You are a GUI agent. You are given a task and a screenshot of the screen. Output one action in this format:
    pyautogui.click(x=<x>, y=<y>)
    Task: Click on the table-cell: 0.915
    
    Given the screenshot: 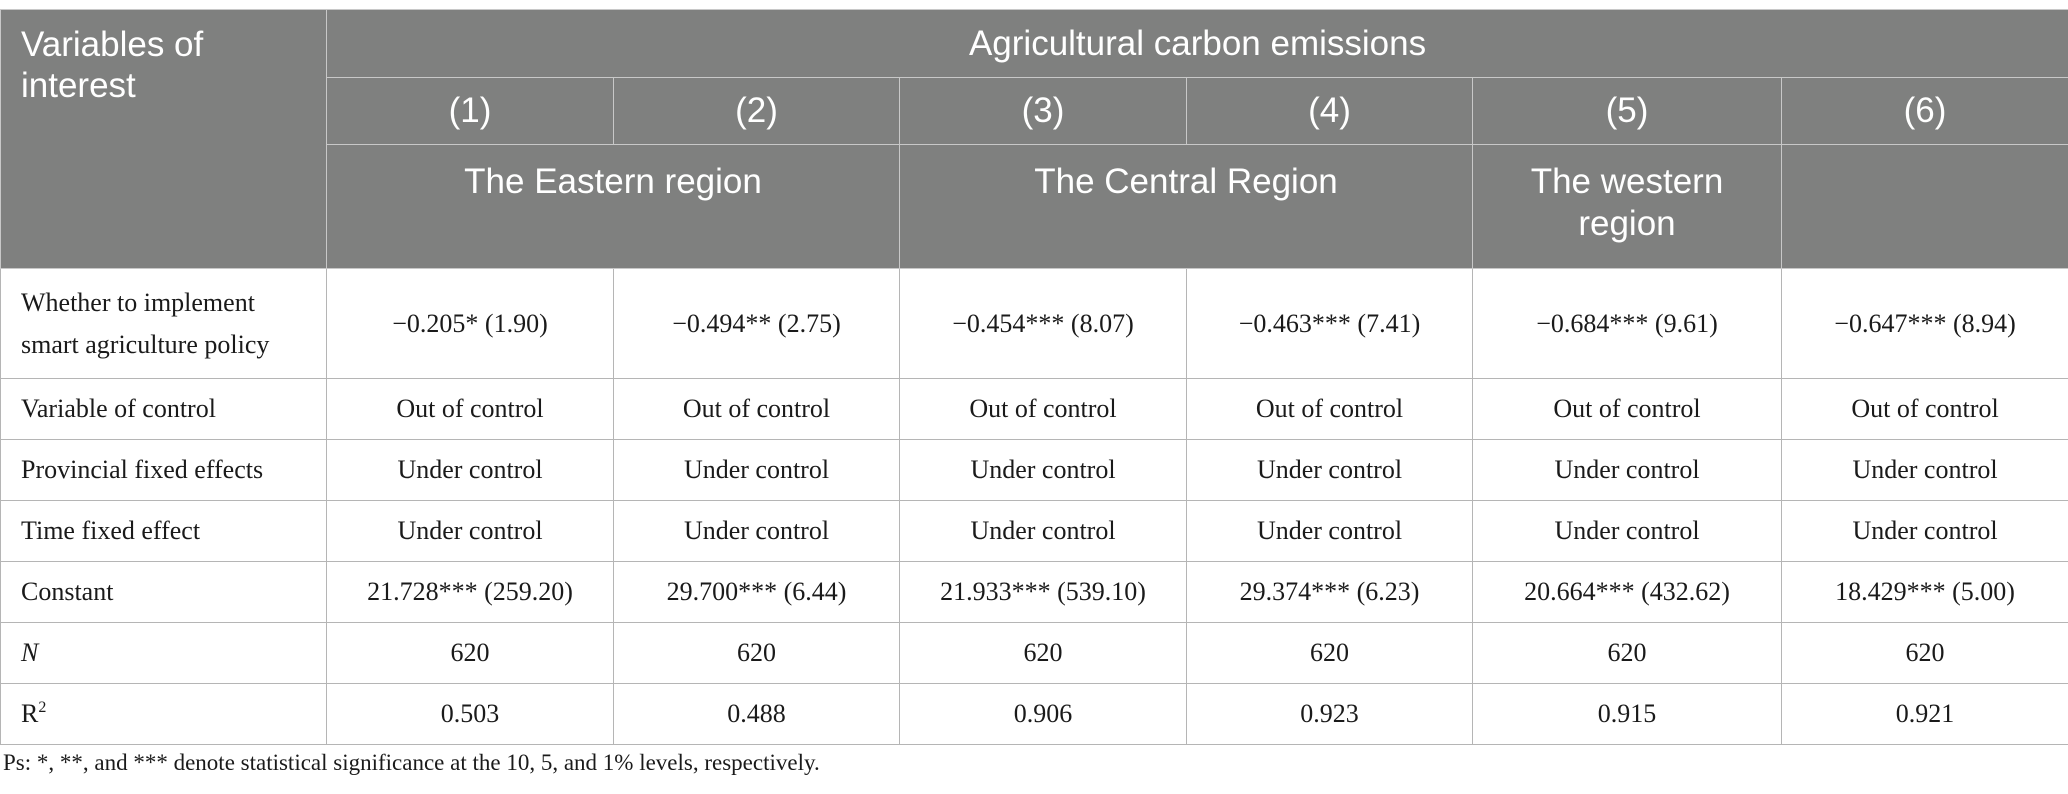 What is the action you would take?
    pyautogui.click(x=1627, y=714)
    